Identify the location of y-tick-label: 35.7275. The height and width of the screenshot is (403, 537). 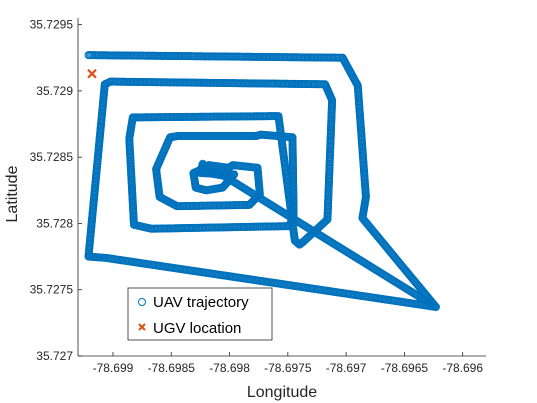
(52, 290).